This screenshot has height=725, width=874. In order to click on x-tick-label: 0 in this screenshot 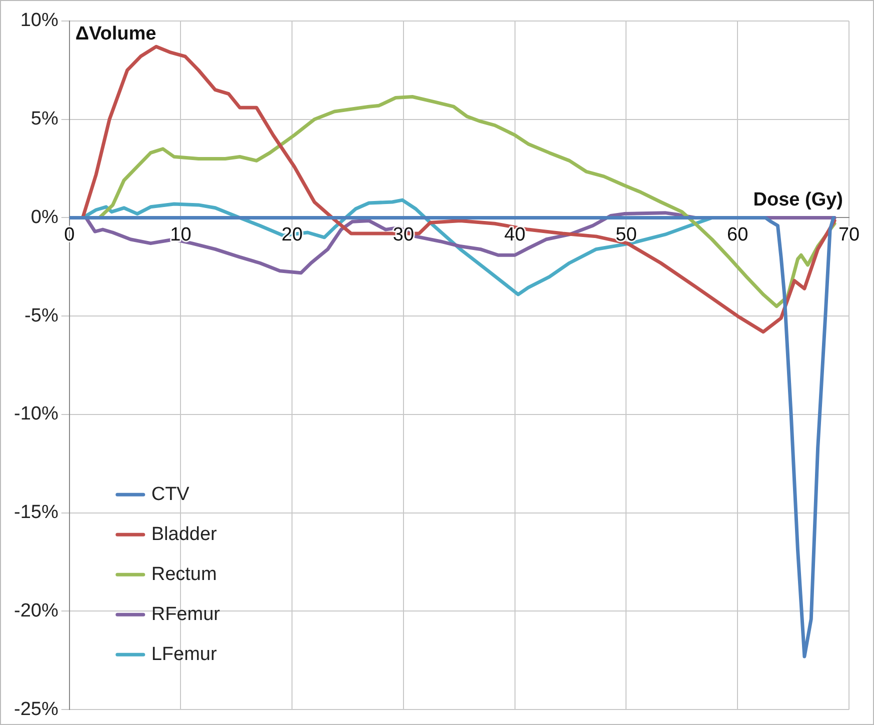, I will do `click(69, 235)`.